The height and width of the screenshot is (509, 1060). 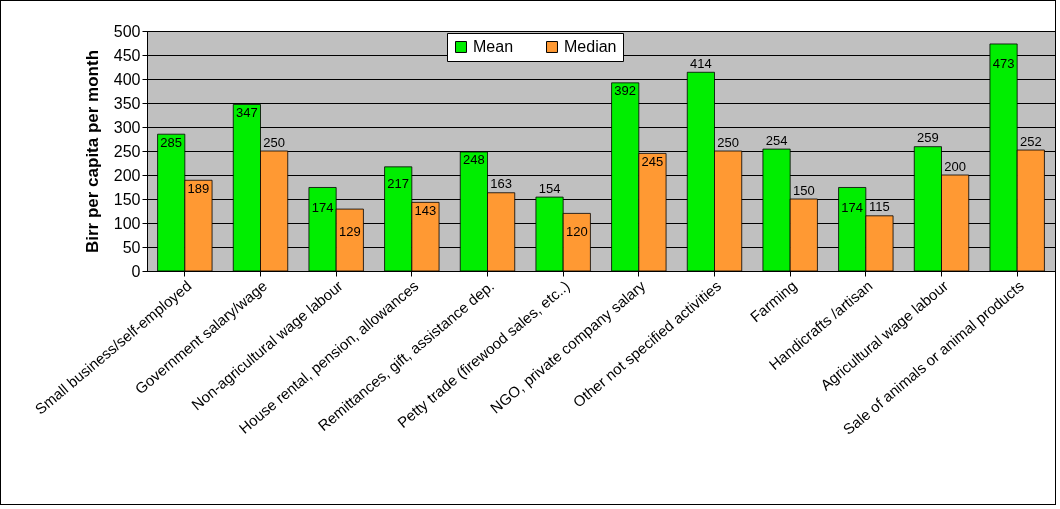 What do you see at coordinates (127, 55) in the screenshot?
I see `y-tick-label: 450` at bounding box center [127, 55].